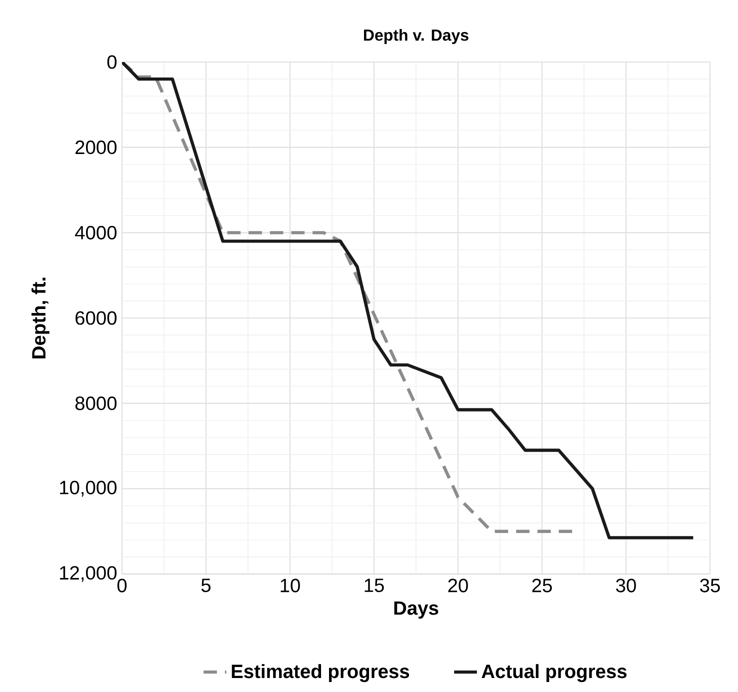 This screenshot has height=692, width=738. What do you see at coordinates (41, 318) in the screenshot?
I see `y-axis-title: Depth, ft.` at bounding box center [41, 318].